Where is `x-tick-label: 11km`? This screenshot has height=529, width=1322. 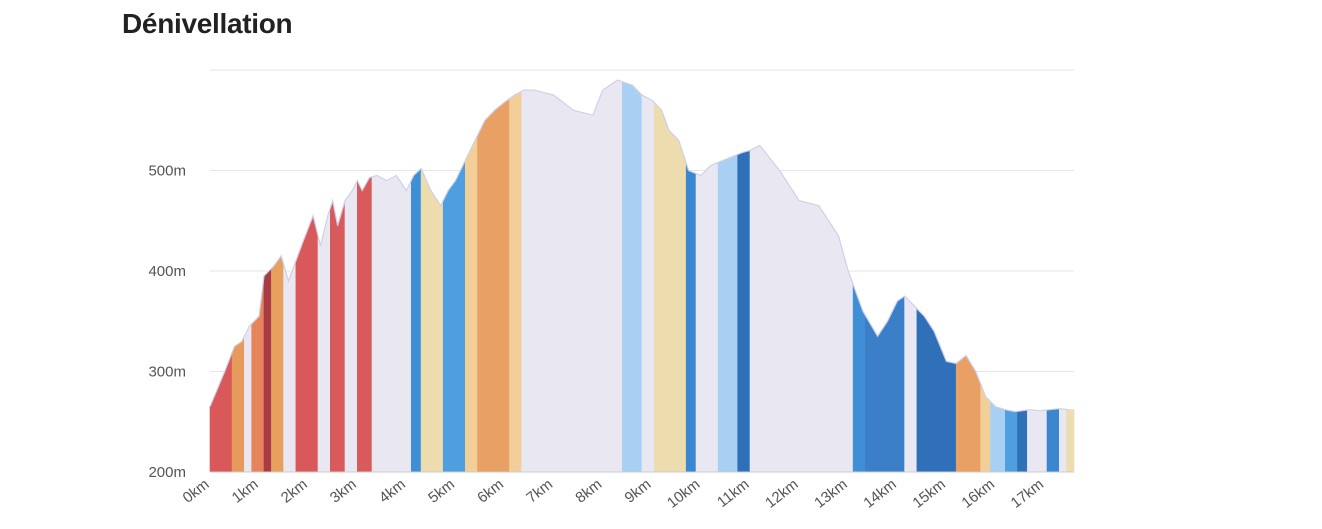
x-tick-label: 11km is located at coordinates (733, 493).